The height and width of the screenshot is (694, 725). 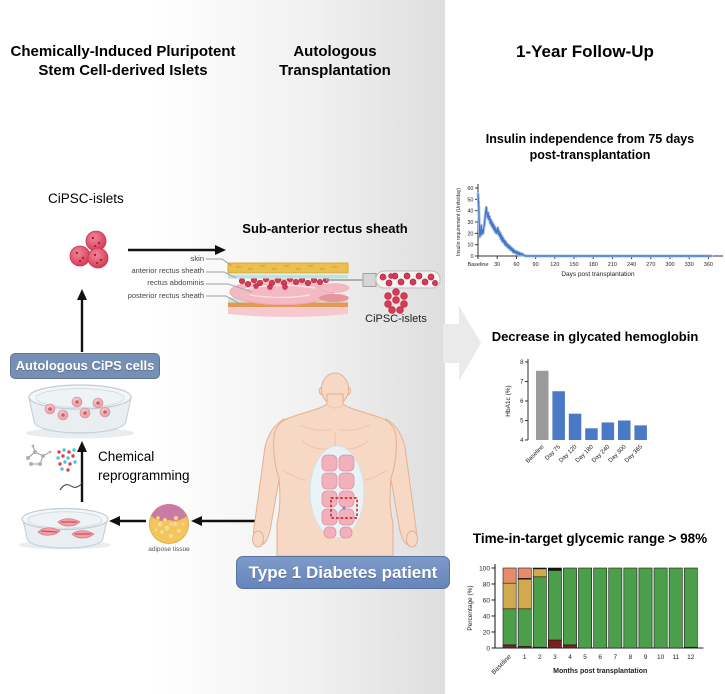 I want to click on petri-dish-cips, so click(x=80, y=411).